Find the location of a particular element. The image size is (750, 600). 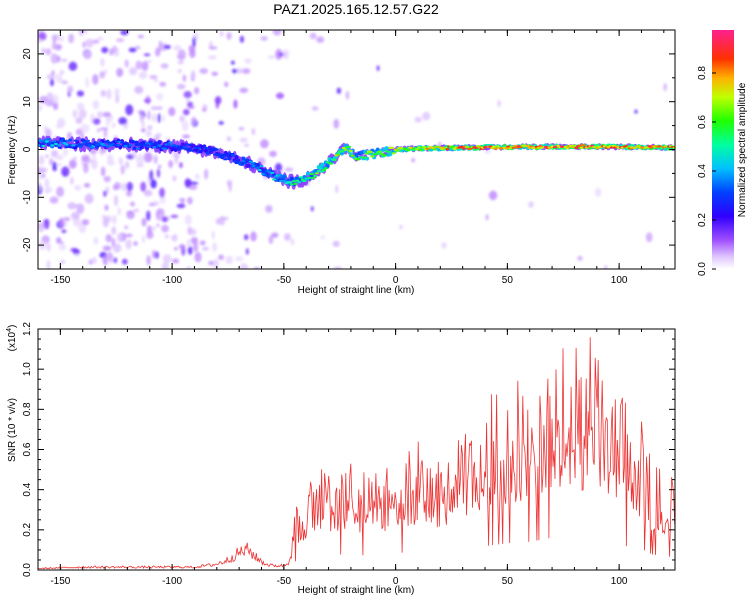

colorbar-tick-label: 0.6 is located at coordinates (702, 122).